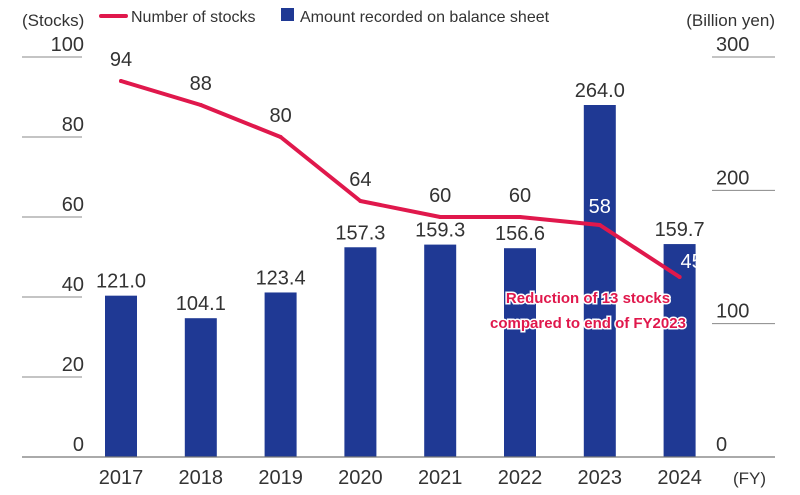  What do you see at coordinates (200, 387) in the screenshot?
I see `bar-2018` at bounding box center [200, 387].